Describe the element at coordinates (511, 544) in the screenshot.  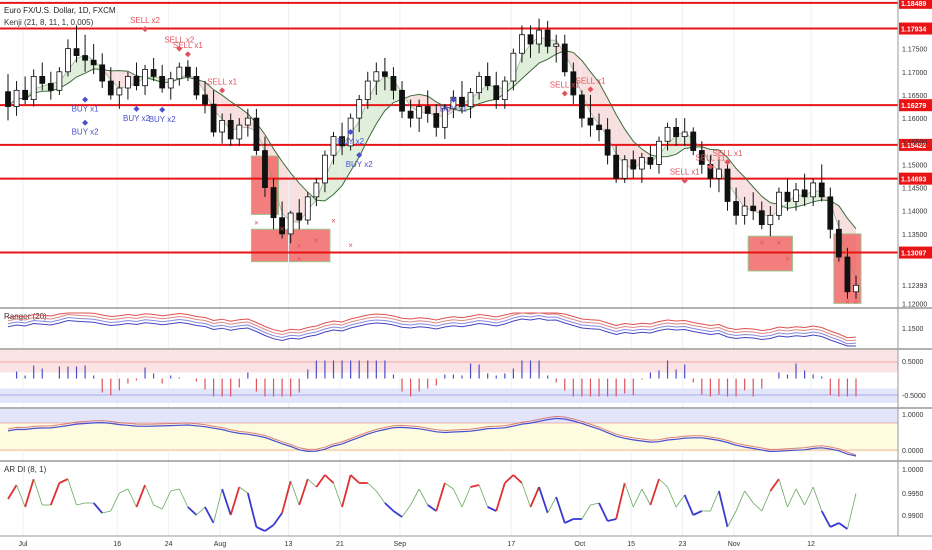
I see `x-tick-label: 17` at that location.